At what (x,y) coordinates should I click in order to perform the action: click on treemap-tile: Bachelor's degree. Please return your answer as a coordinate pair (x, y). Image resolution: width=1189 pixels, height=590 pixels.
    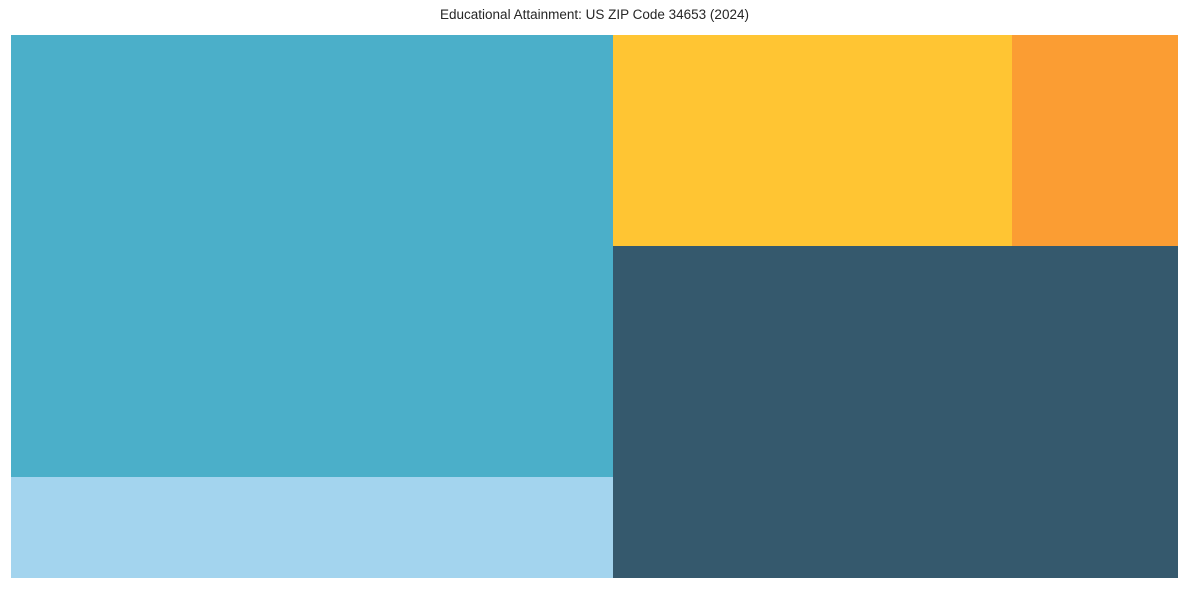
    Looking at the image, I should click on (812, 140).